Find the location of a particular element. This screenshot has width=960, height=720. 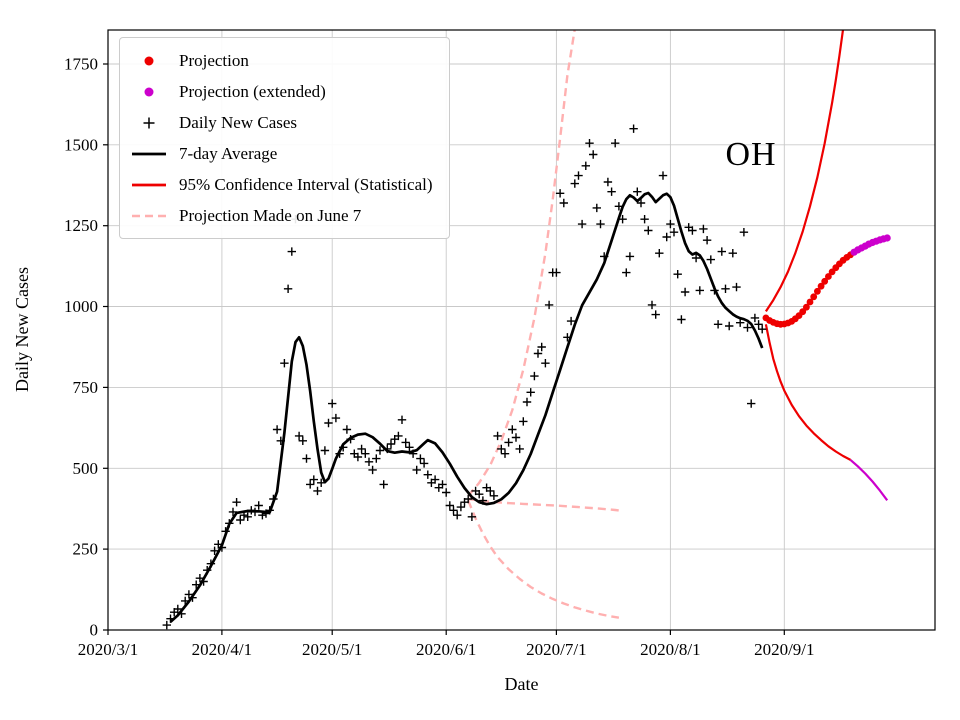

projection-extended-dots is located at coordinates (870, 245).